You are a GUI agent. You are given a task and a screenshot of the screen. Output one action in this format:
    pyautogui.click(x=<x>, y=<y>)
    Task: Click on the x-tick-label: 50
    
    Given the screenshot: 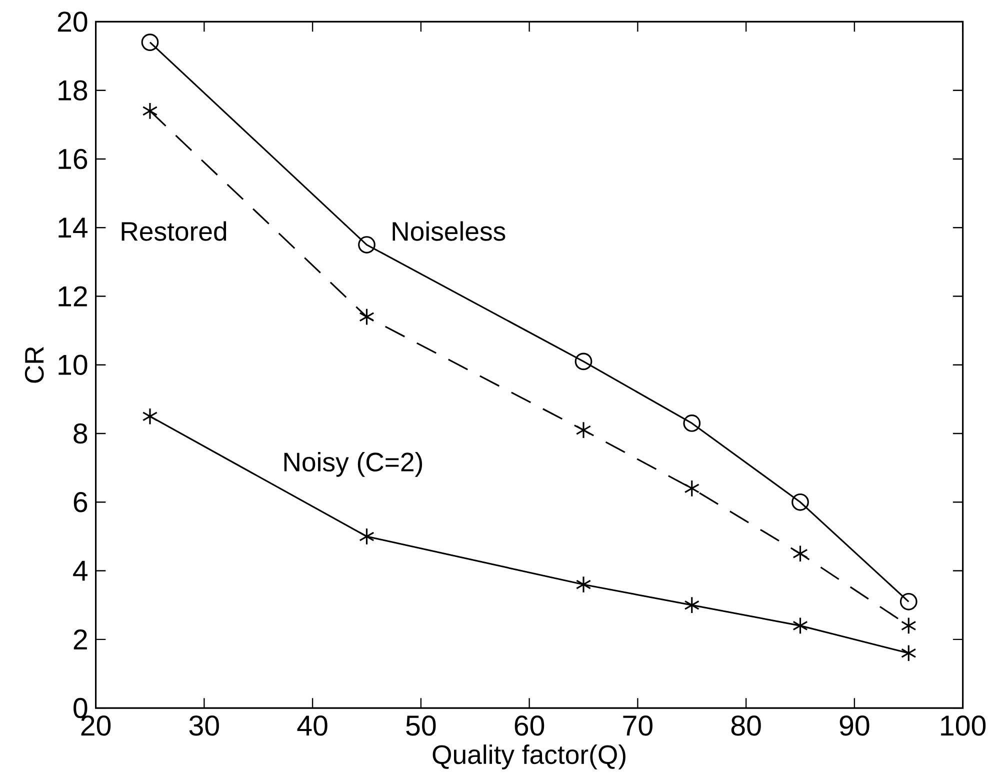 What is the action you would take?
    pyautogui.click(x=421, y=725)
    